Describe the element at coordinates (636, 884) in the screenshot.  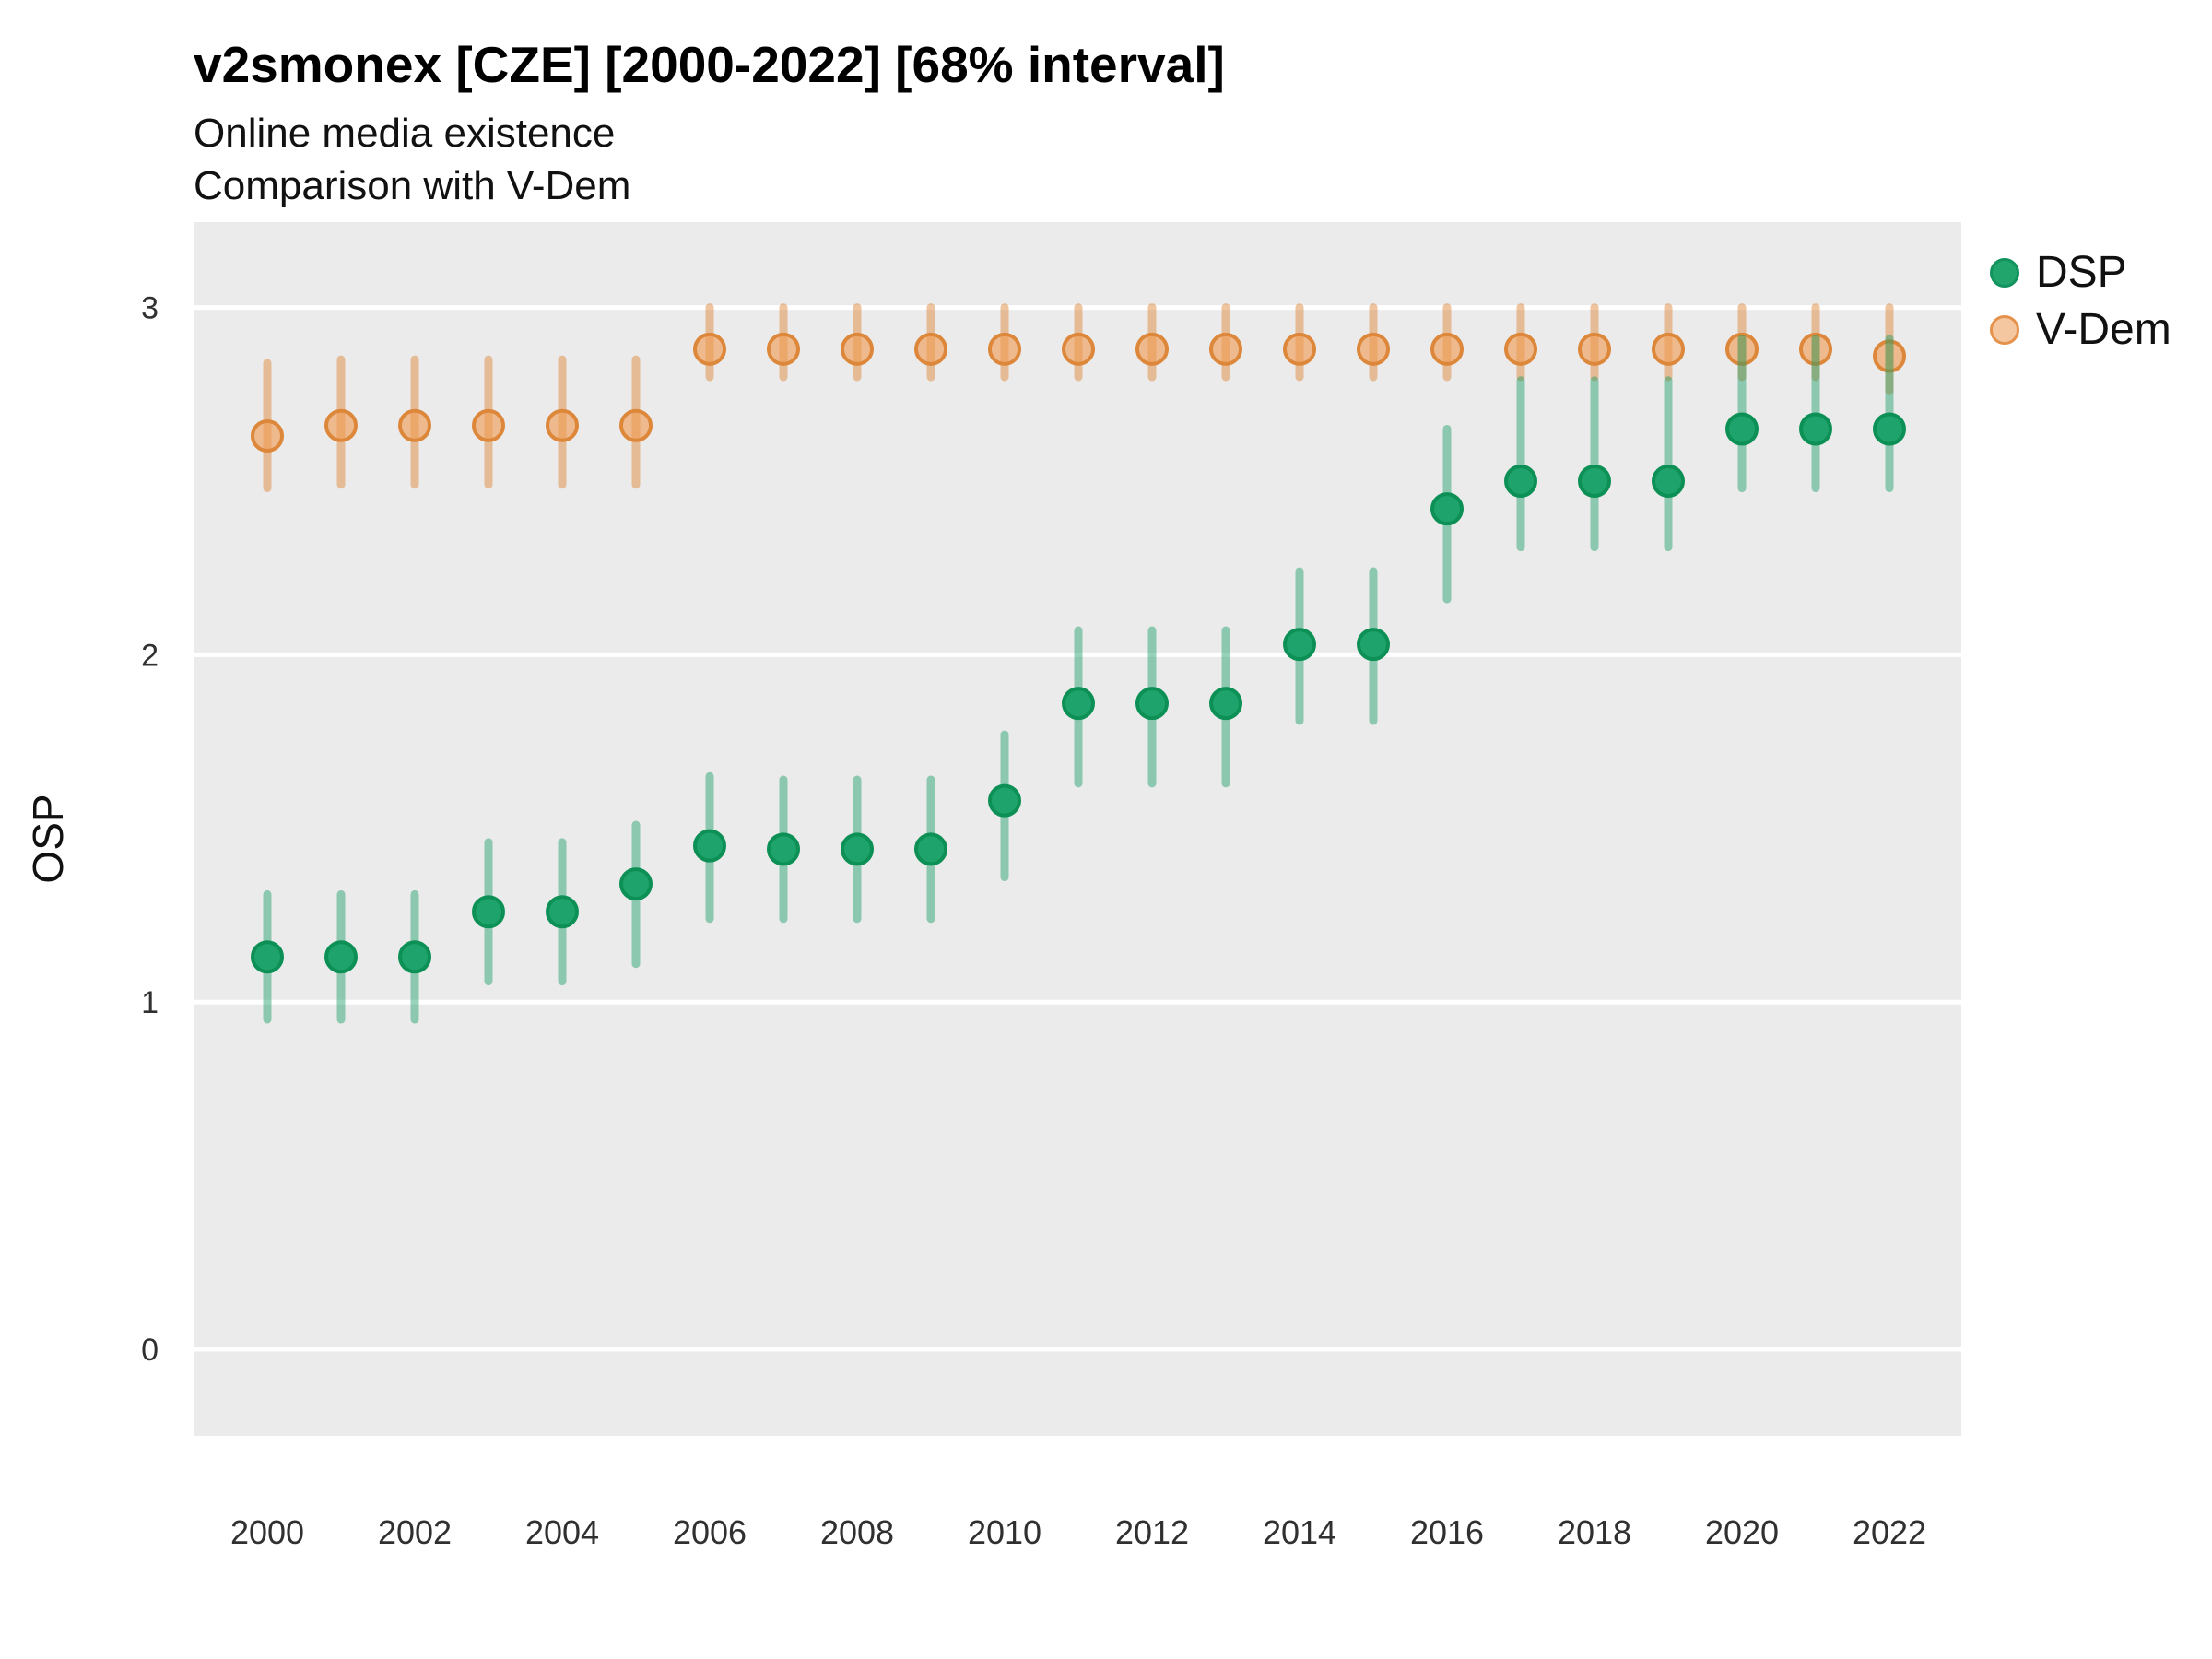
I see `data-point-dsp-2005` at that location.